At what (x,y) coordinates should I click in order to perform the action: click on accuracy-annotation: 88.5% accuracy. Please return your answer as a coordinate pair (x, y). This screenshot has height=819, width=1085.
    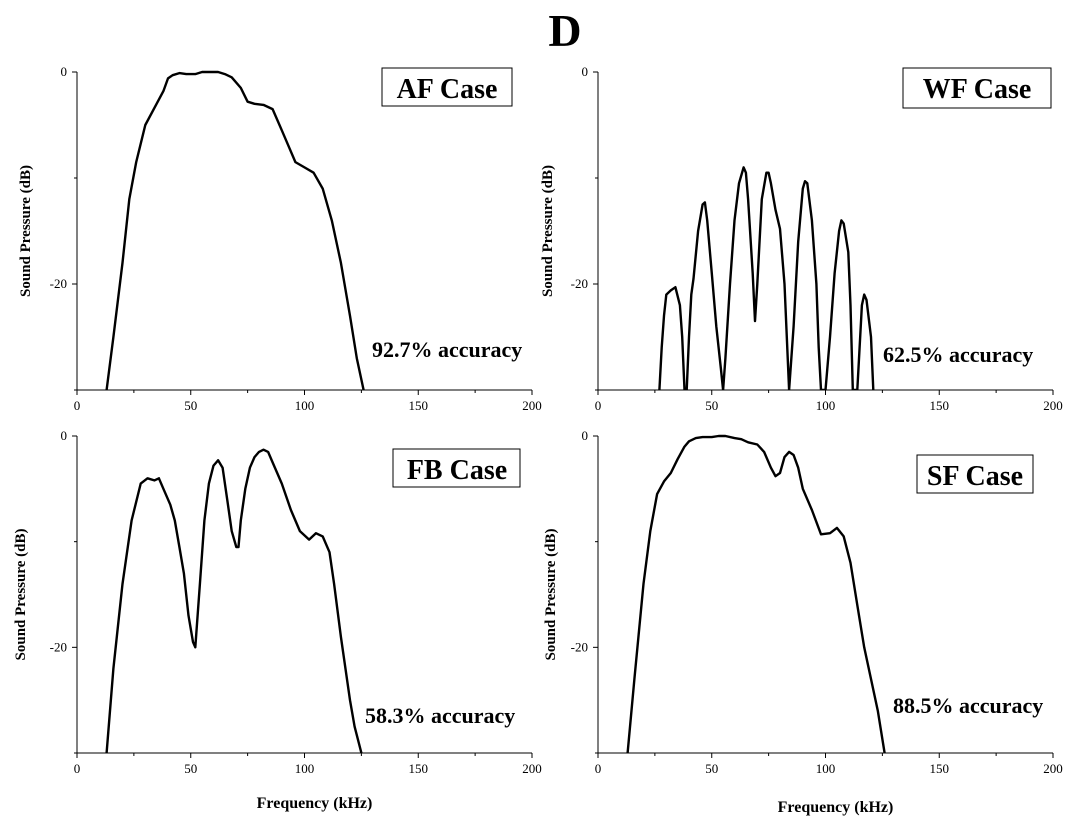
    Looking at the image, I should click on (968, 705).